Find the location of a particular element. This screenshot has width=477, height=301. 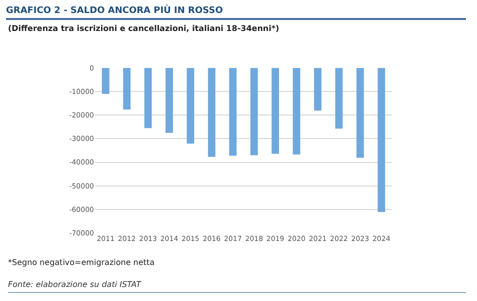

source-note: Fonte: elaborazione su dati ISTAT is located at coordinates (237, 286).